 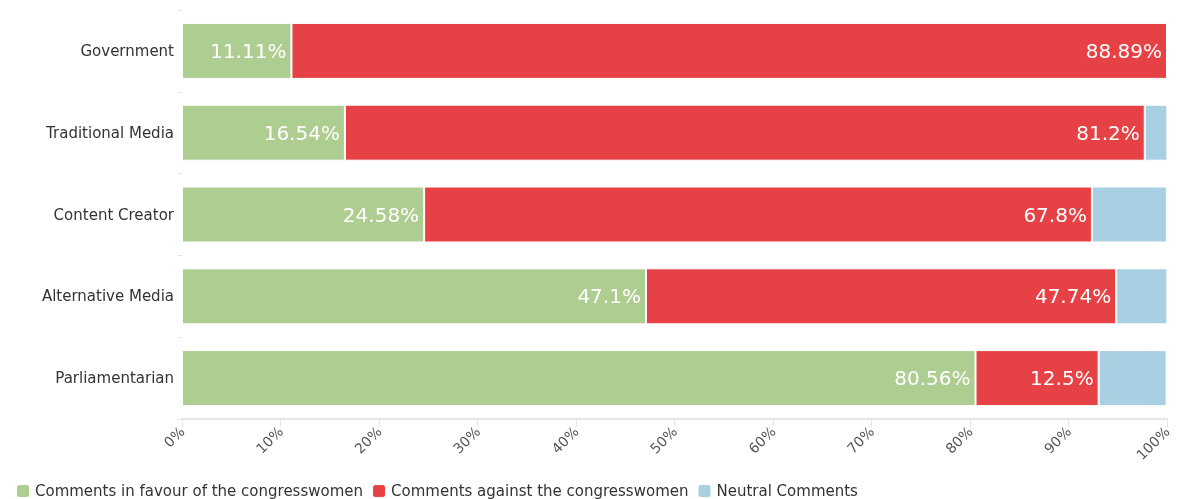 What do you see at coordinates (248, 50) in the screenshot?
I see `data-label: 11.11%` at bounding box center [248, 50].